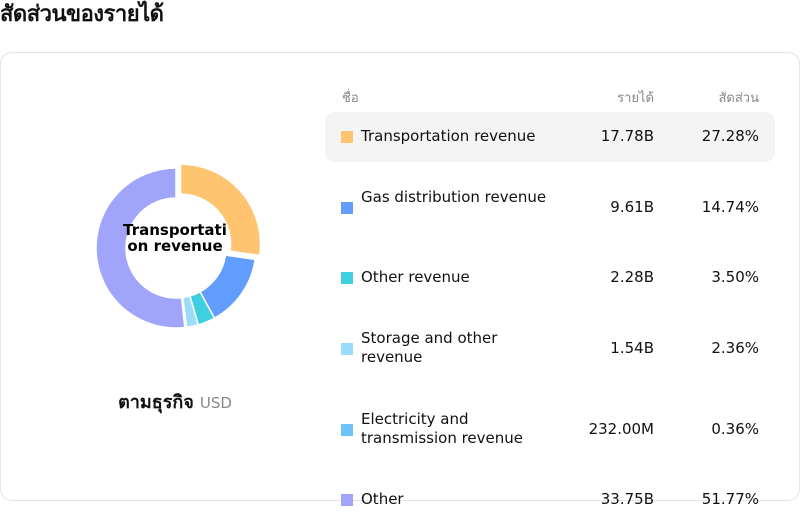  Describe the element at coordinates (632, 347) in the screenshot. I see `row-revenue: 1.54B` at that location.